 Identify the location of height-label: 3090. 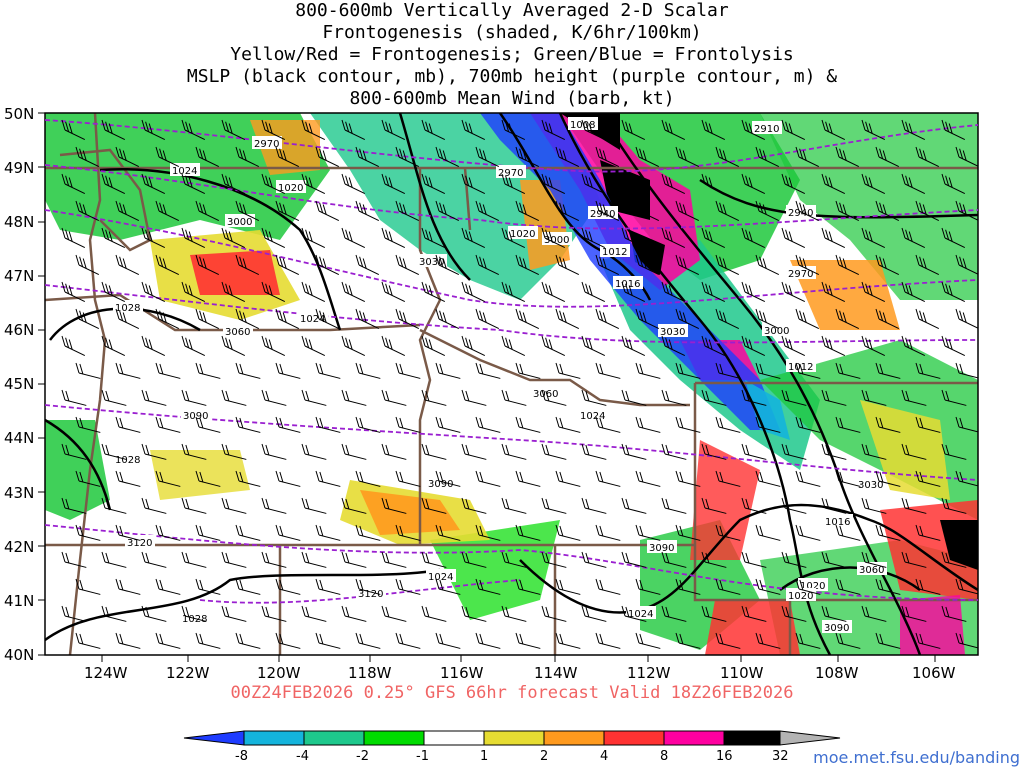
(661, 548).